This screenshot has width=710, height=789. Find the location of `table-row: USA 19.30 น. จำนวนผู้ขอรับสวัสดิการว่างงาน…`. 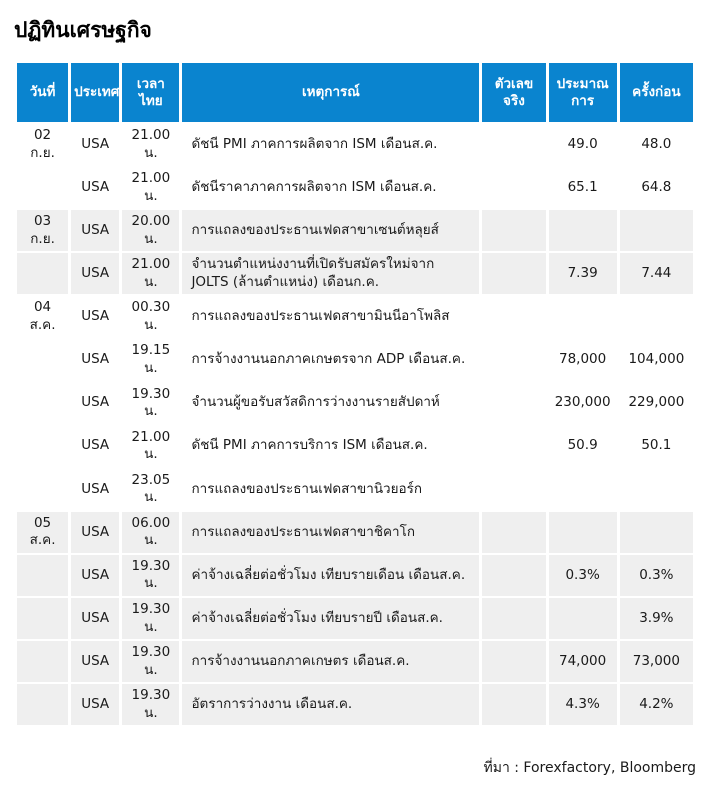

table-row: USA 19.30 น. จำนวนผู้ขอรับสวัสดิการว่างงาน… is located at coordinates (355, 403).